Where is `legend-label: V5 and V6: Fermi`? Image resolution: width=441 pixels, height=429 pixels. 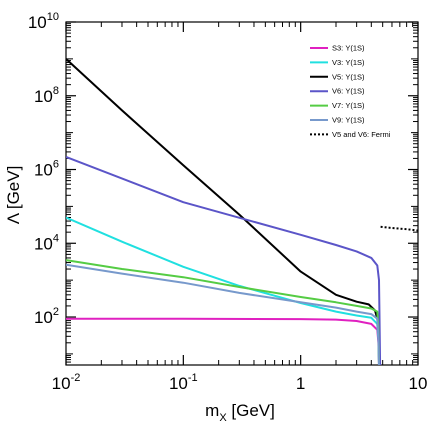
legend-label: V5 and V6: Fermi is located at coordinates (361, 134).